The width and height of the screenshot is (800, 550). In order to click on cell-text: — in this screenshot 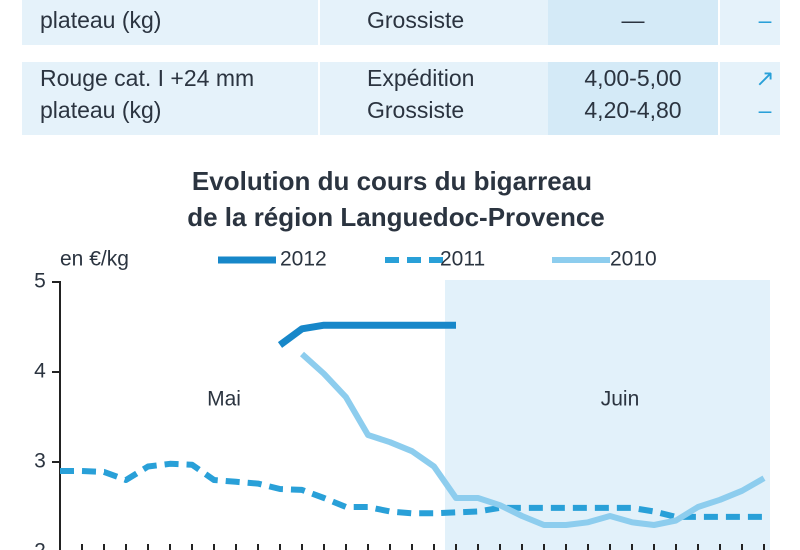, I will do `click(633, 20)`.